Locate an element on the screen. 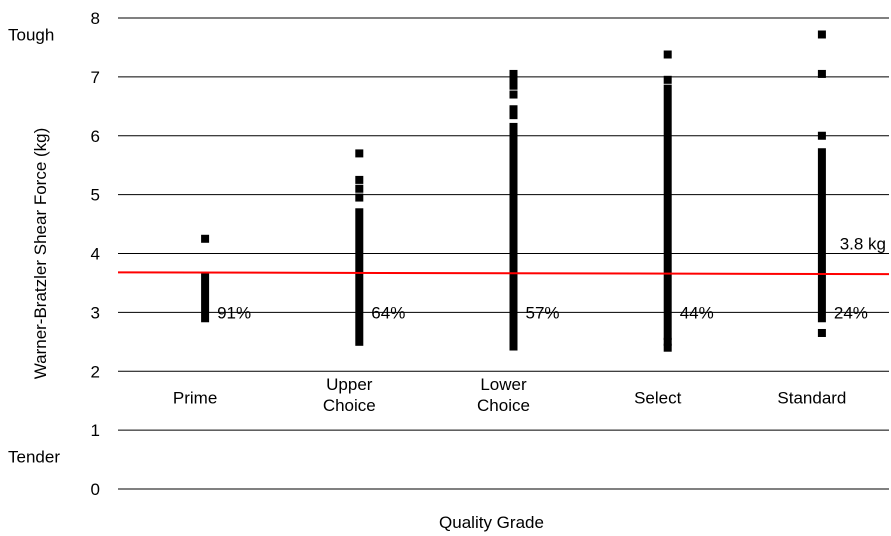  y-tick-labels: 0 1 2 3 4 5 6 7 8 is located at coordinates (95, 254).